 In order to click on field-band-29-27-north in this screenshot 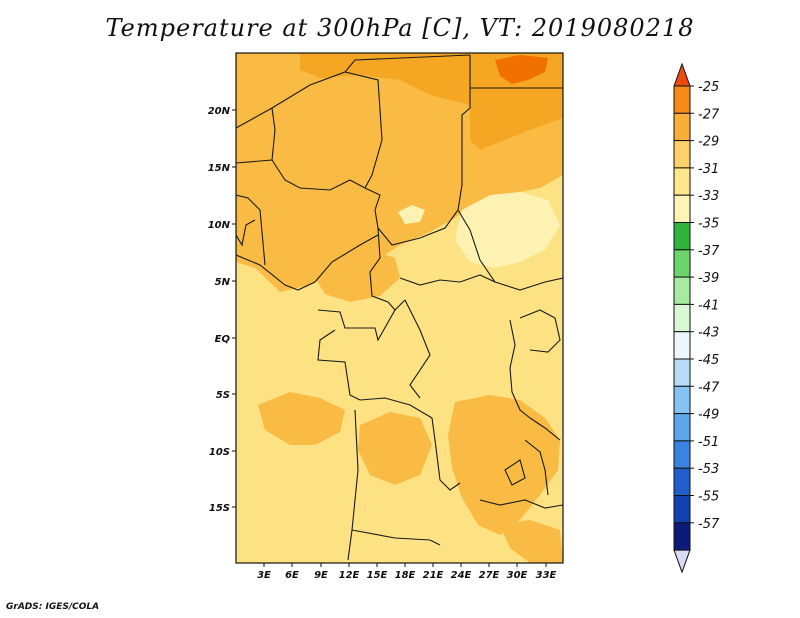, I will do `click(431, 101)`.